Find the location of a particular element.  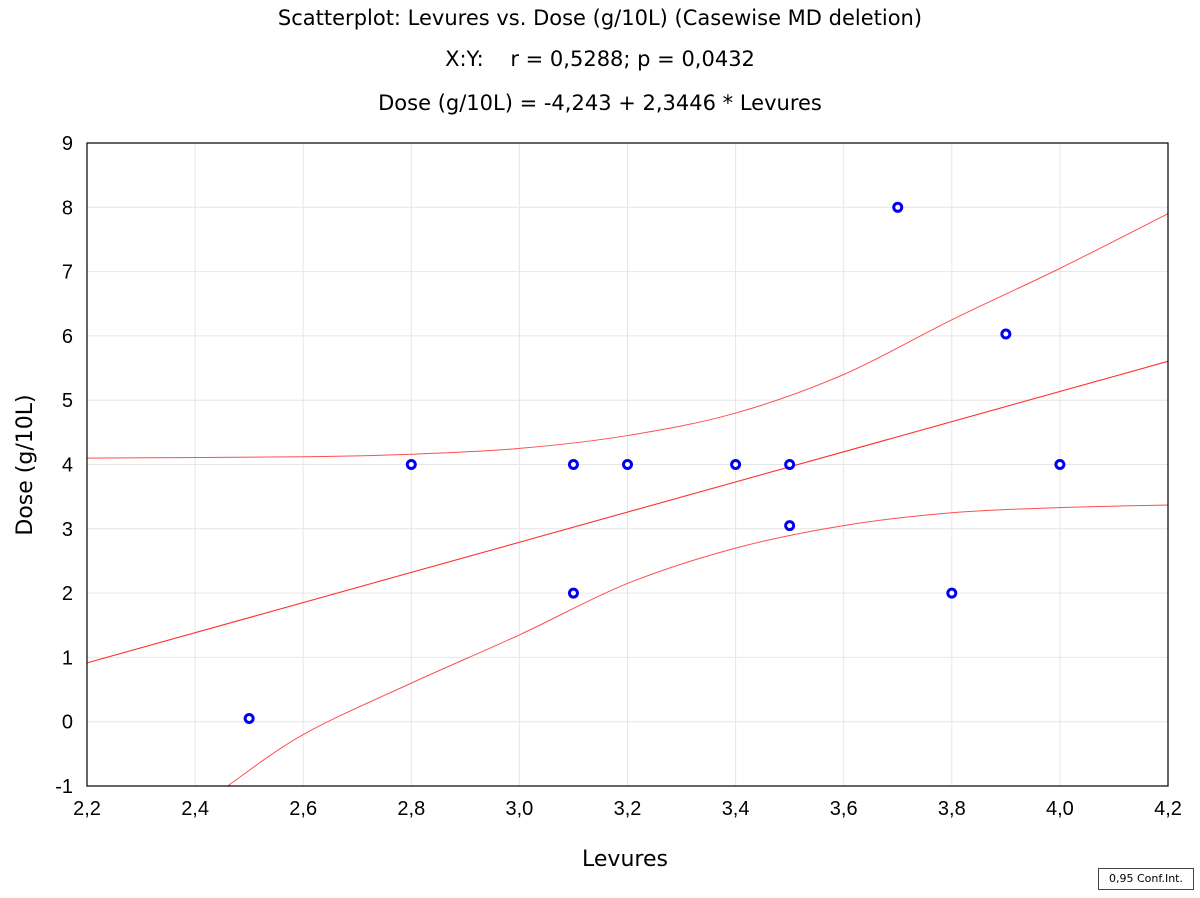

y-axis-ticks: -1 0 1 2 3 4 5 6 7 8 9 is located at coordinates (64, 465).